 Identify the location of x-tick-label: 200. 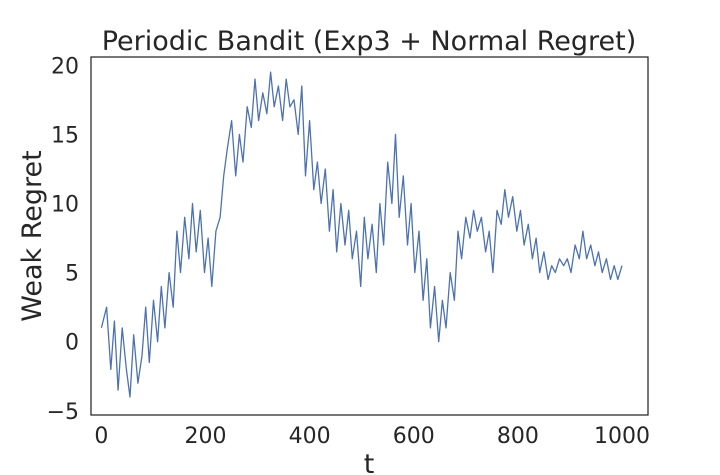
(206, 436).